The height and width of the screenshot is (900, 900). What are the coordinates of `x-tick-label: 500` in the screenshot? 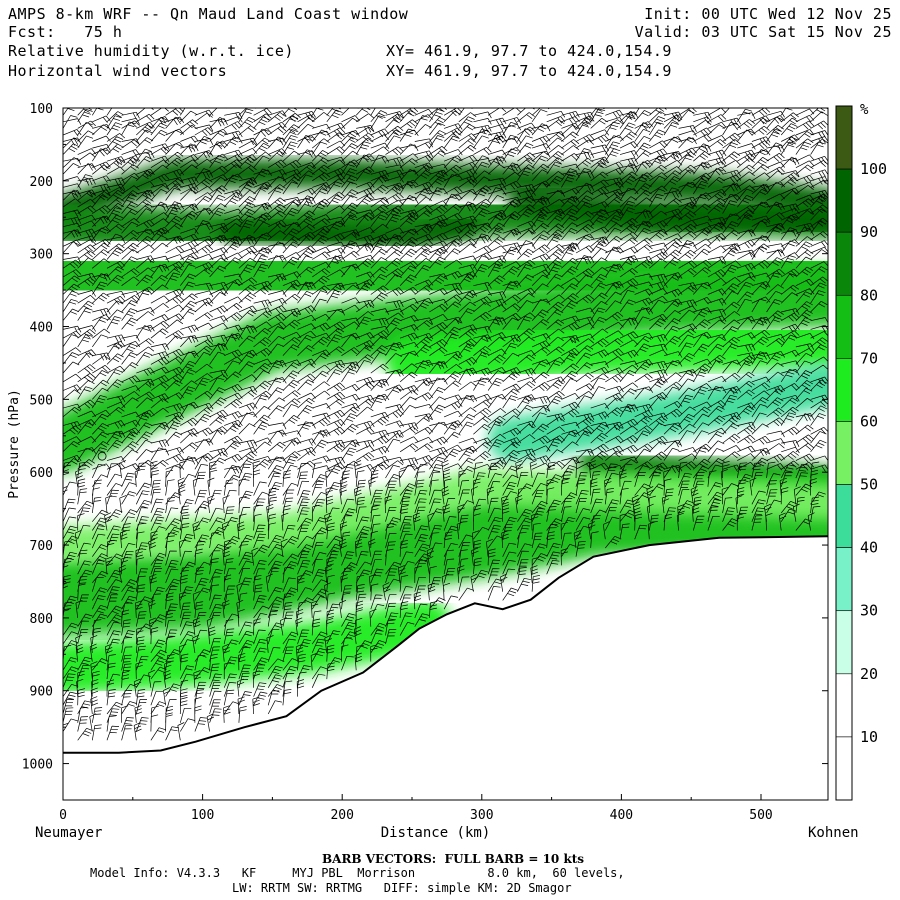 It's located at (760, 815).